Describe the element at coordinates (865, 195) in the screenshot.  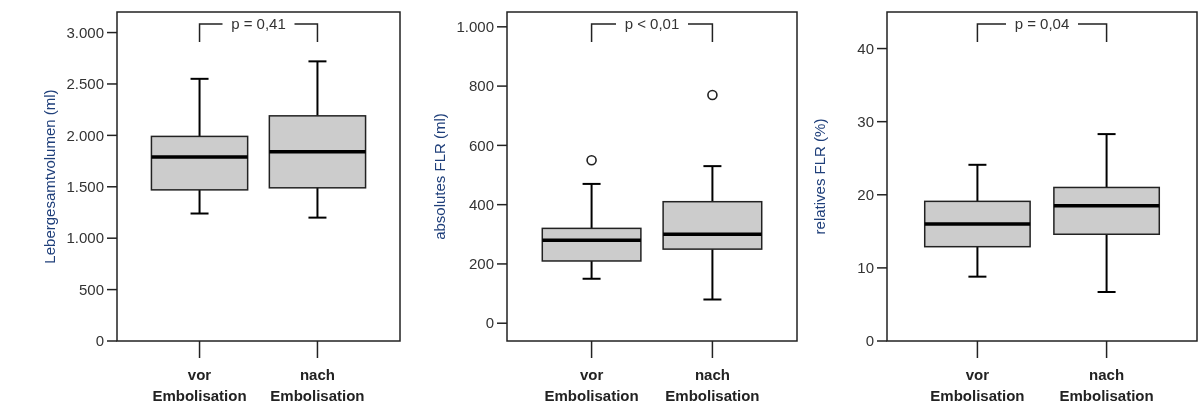
I see `y-tick-label: 20` at that location.